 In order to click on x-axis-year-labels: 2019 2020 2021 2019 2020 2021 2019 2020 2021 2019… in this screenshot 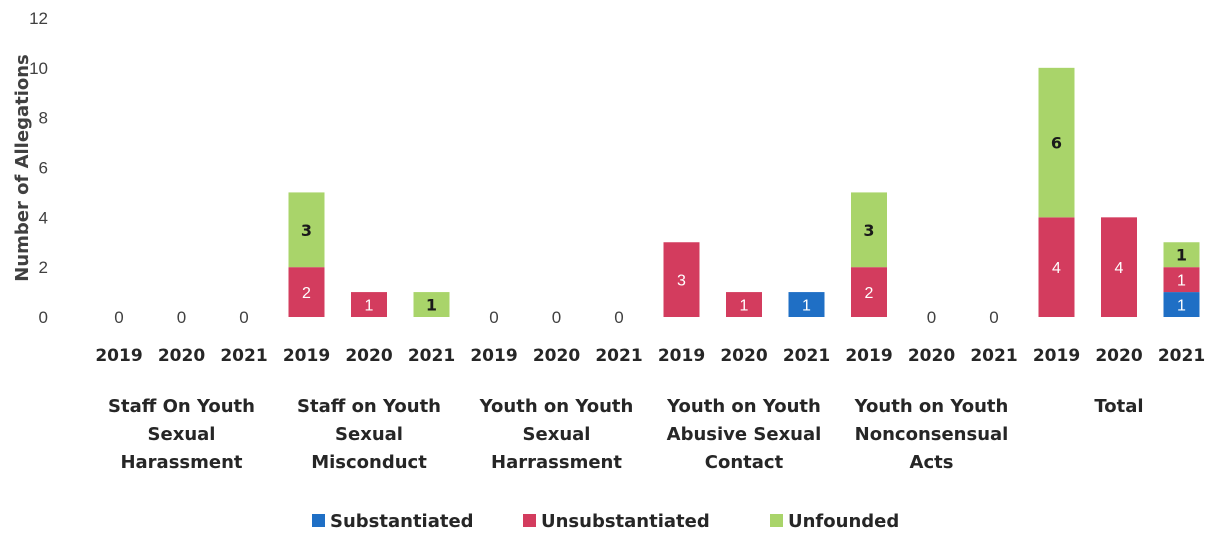, I will do `click(650, 356)`.